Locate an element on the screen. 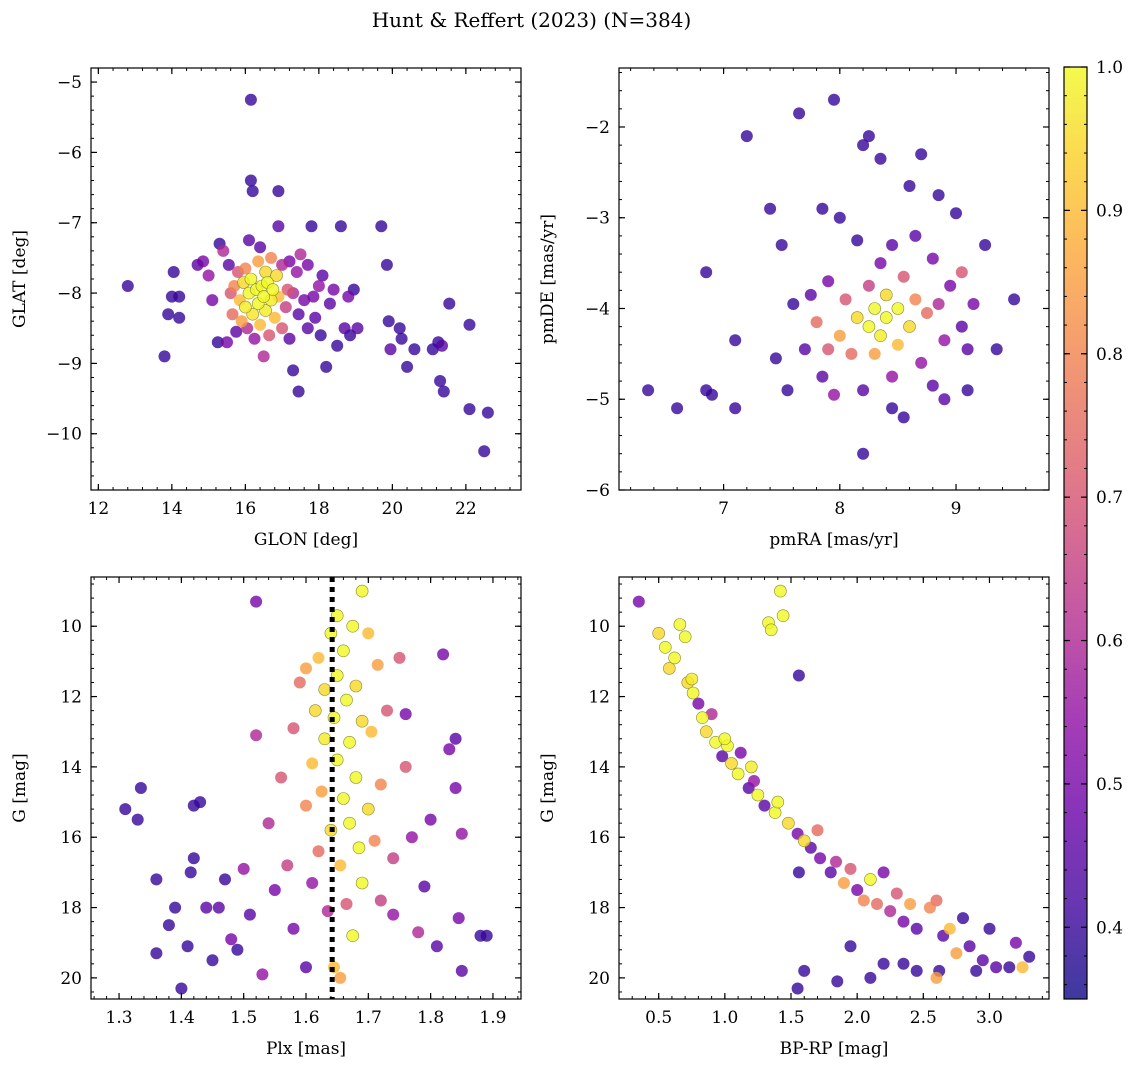 This screenshot has width=1136, height=1067. y-axis-label: GLAT [deg] is located at coordinates (20, 279).